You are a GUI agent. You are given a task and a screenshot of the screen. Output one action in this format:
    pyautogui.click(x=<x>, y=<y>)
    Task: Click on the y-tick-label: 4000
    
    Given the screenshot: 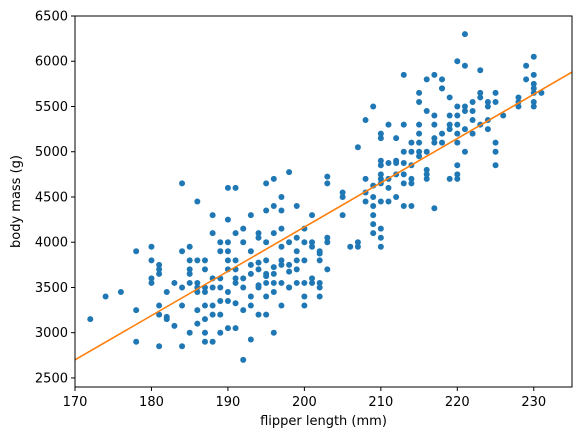 What is the action you would take?
    pyautogui.click(x=51, y=243)
    